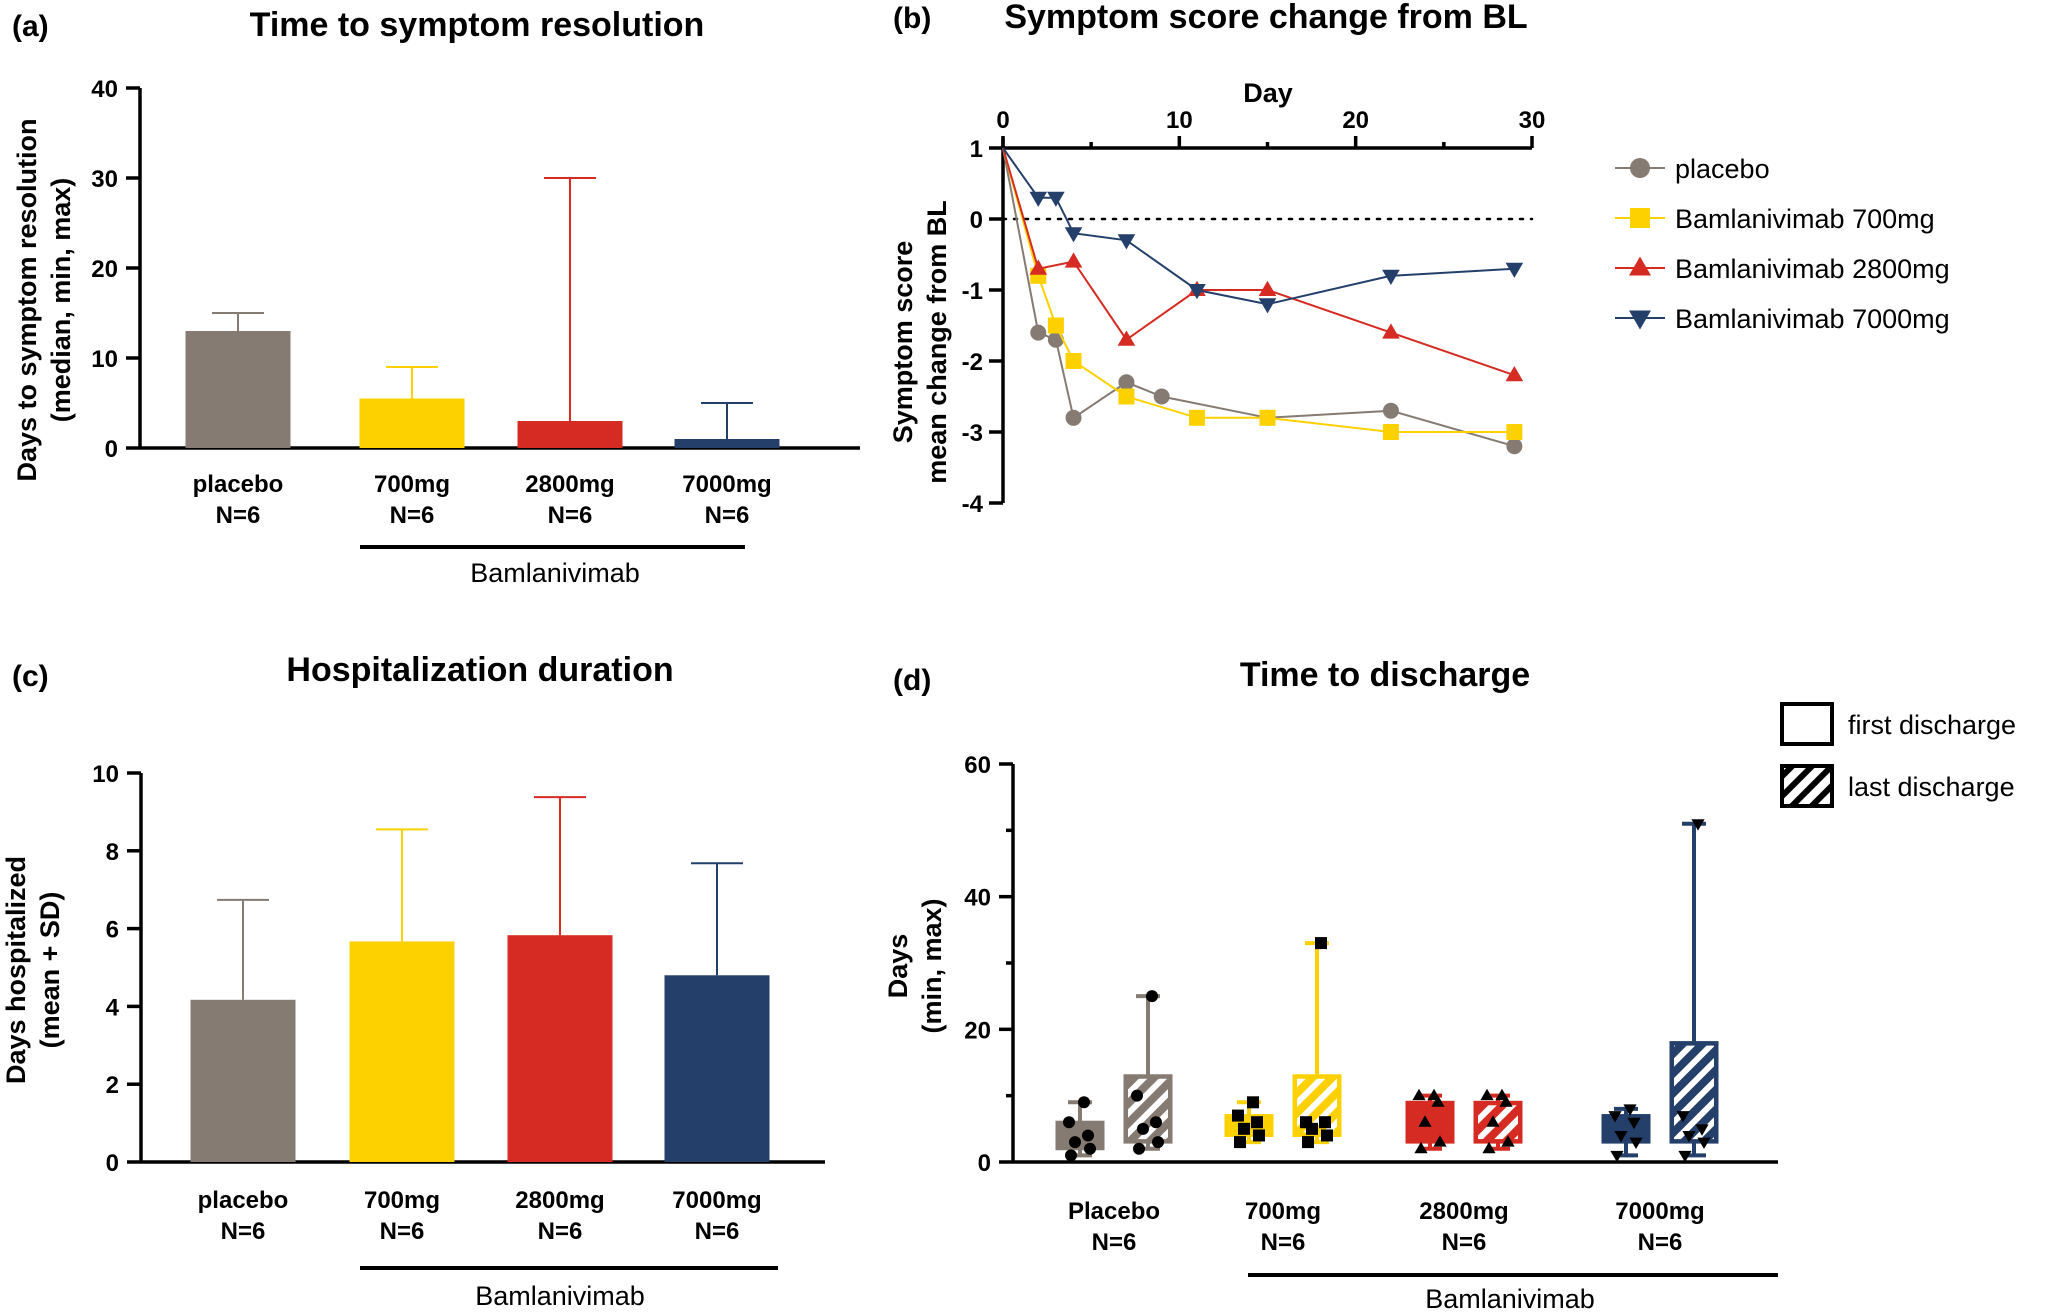  I want to click on panel-c-ytick-label: 6, so click(112, 930).